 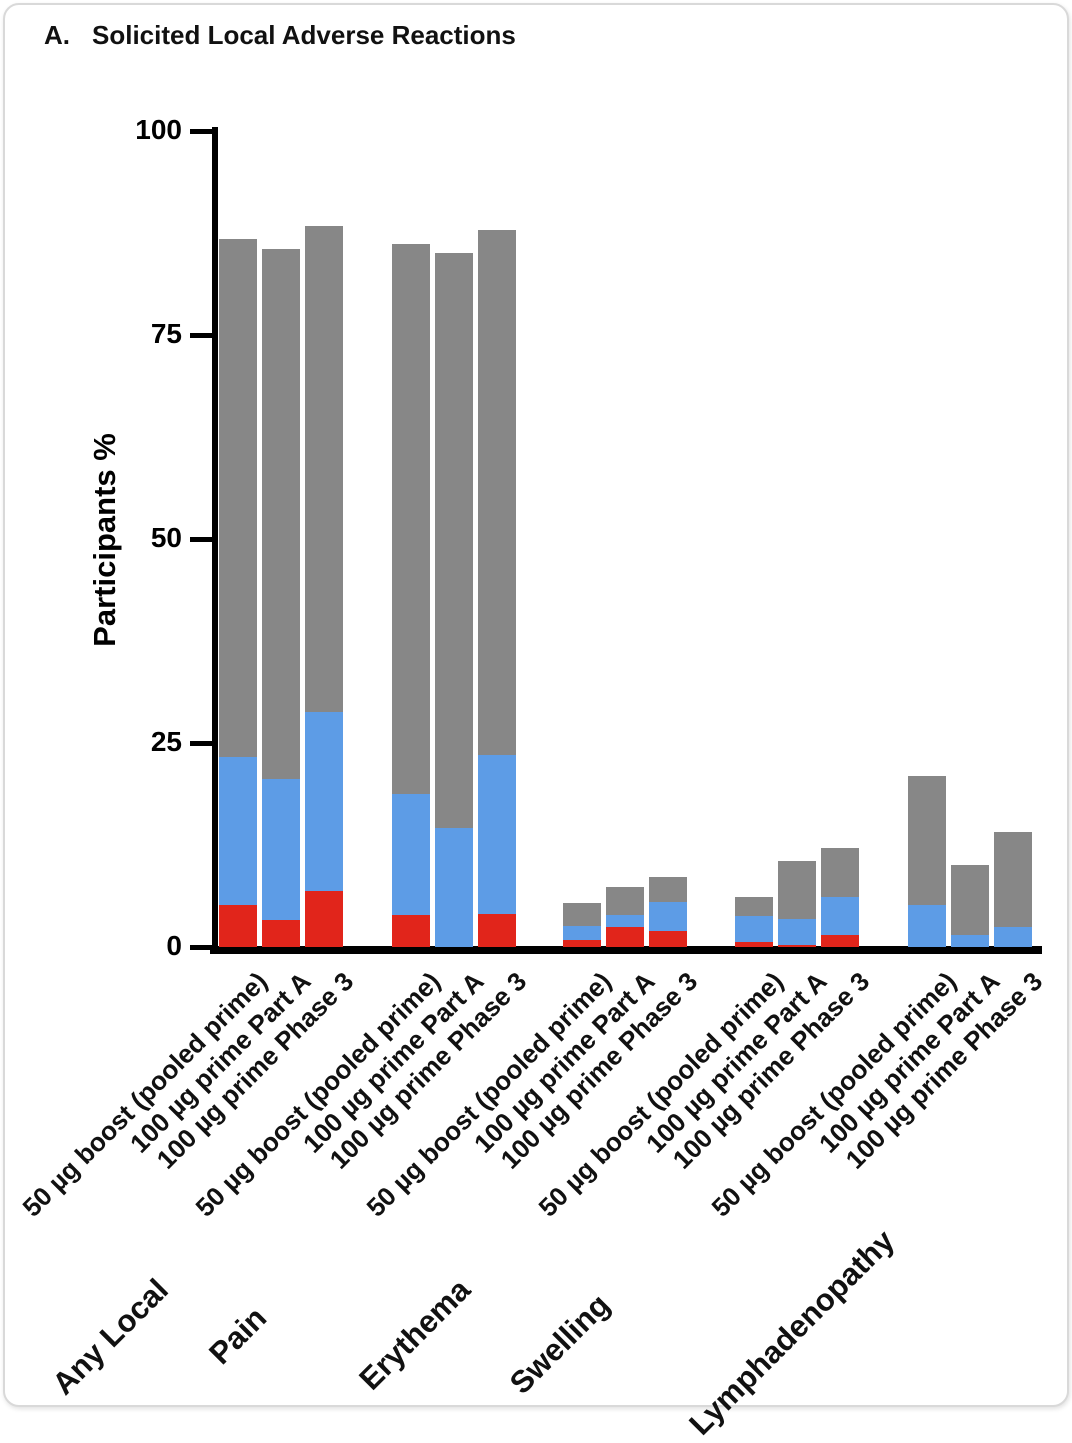 I want to click on x-axis-line, so click(x=626, y=950).